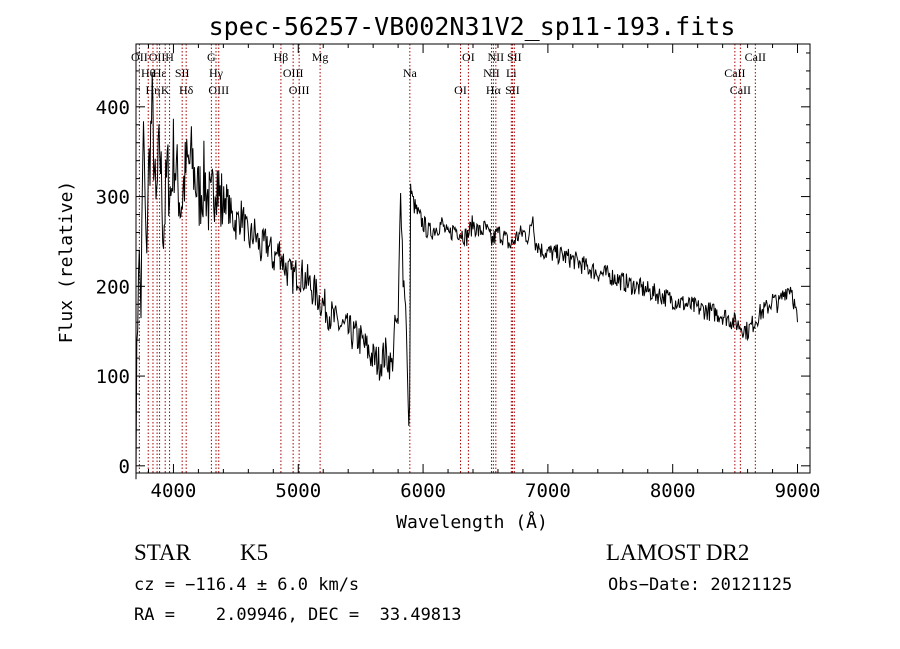 This screenshot has width=900, height=649. Describe the element at coordinates (472, 26) in the screenshot. I see `chart-title: spec-56257-VB002N31V2_sp11-193.fits` at that location.